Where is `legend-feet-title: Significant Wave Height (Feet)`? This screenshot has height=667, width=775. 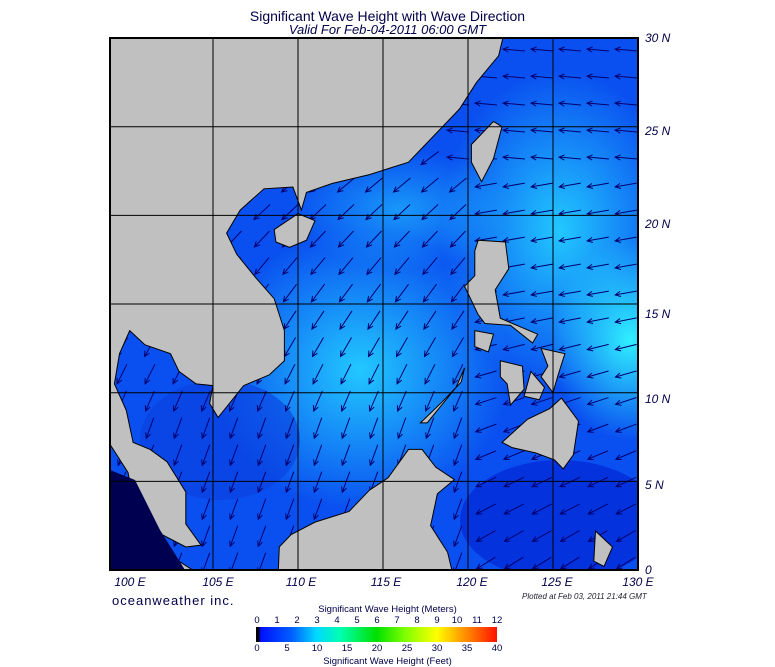 legend-feet-title: Significant Wave Height (Feet) is located at coordinates (387, 661).